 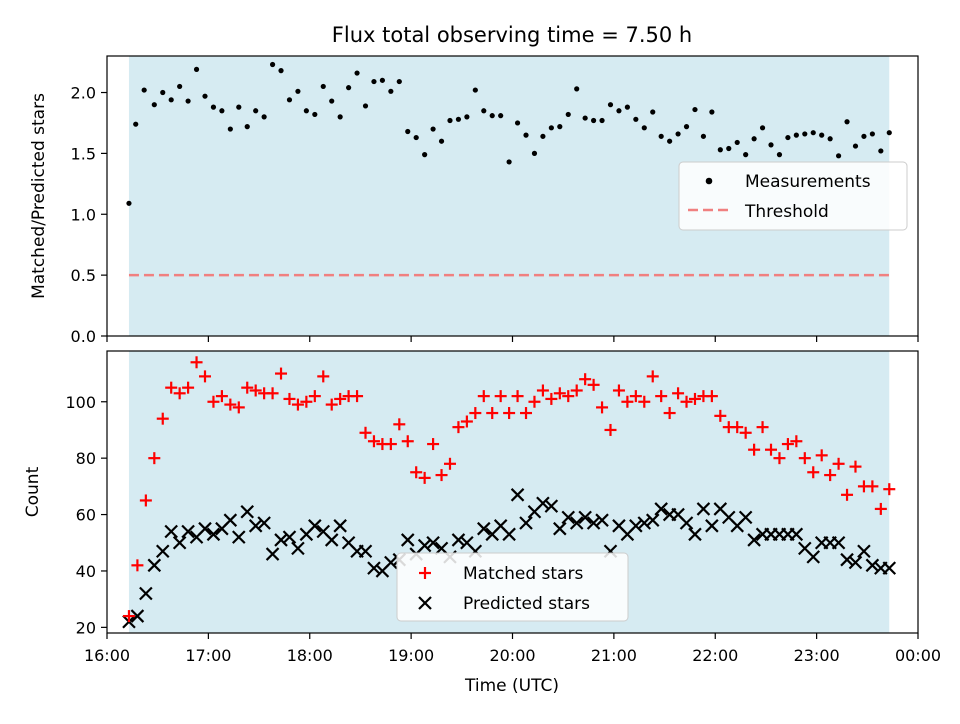 I want to click on x-tick-label: 23:00, so click(x=817, y=655).